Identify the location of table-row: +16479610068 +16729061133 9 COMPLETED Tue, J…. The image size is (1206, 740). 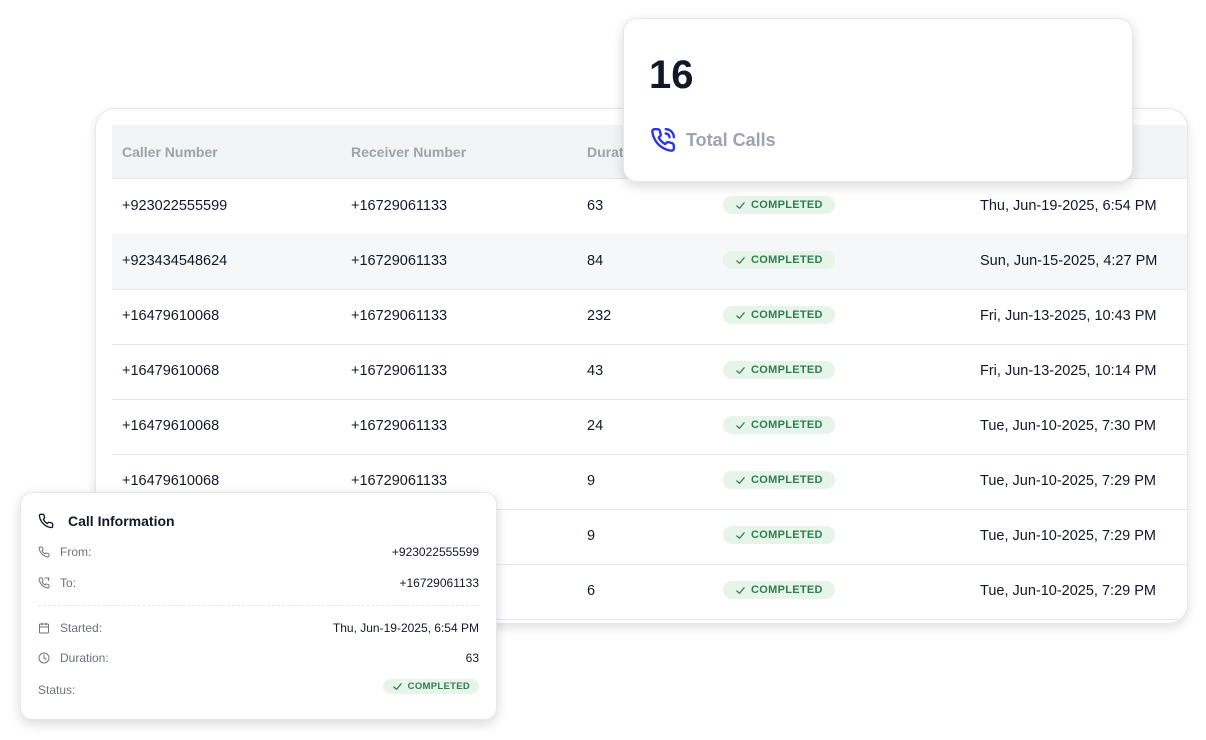
(649, 482).